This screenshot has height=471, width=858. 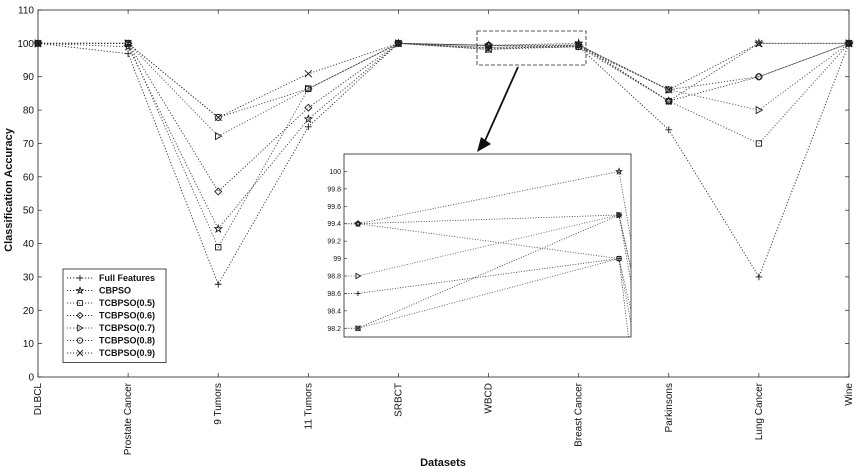 I want to click on y-tick-label: 90, so click(x=29, y=77).